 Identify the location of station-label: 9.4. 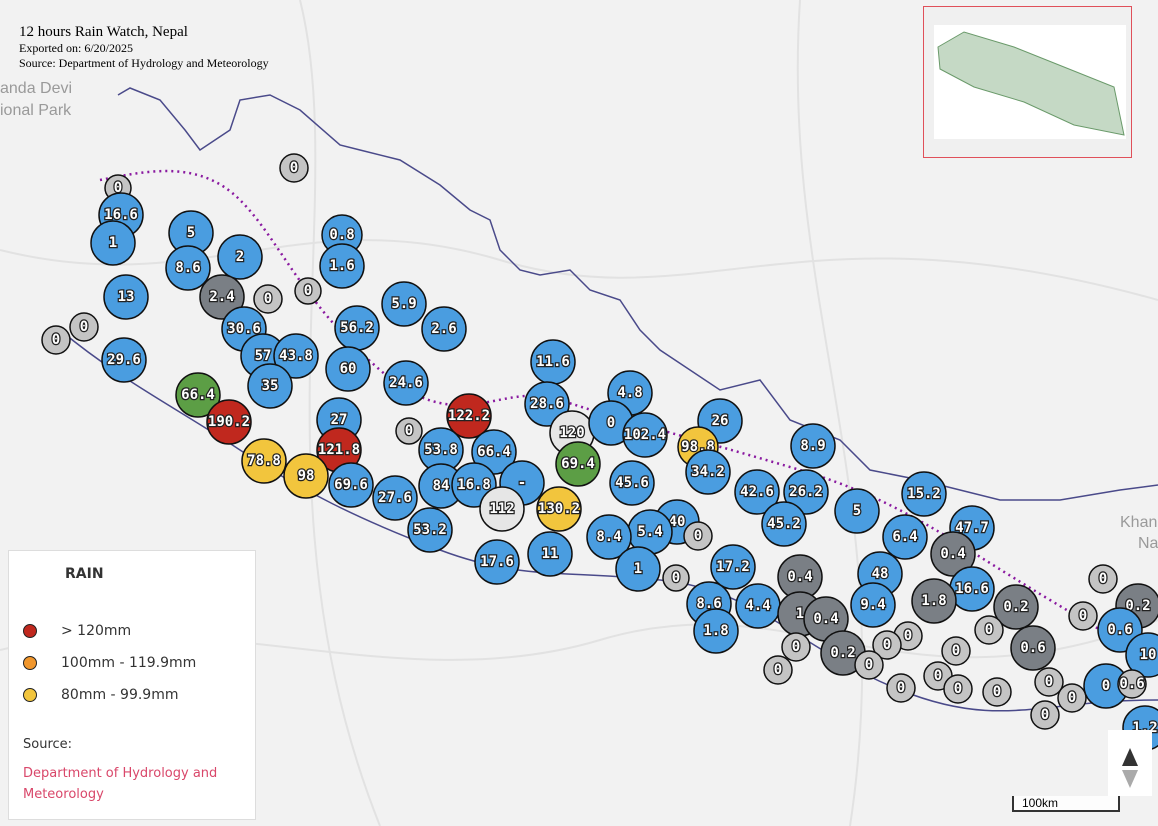
(872, 605).